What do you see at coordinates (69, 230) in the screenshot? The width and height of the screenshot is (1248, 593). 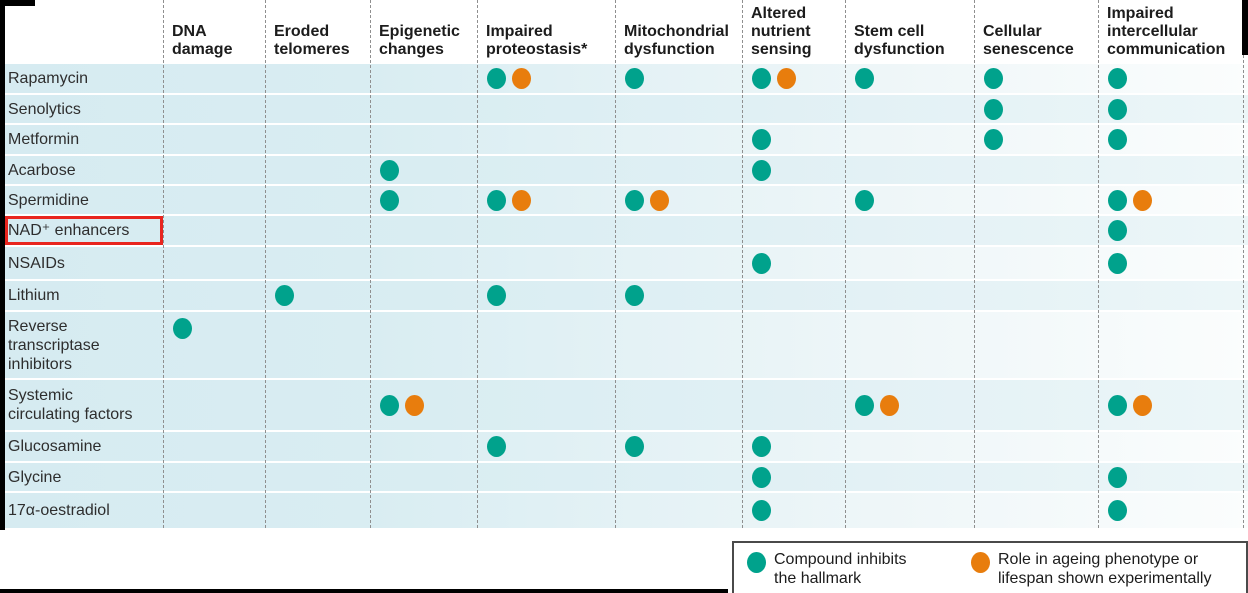 I see `row-label: NAD⁺ enhancers` at bounding box center [69, 230].